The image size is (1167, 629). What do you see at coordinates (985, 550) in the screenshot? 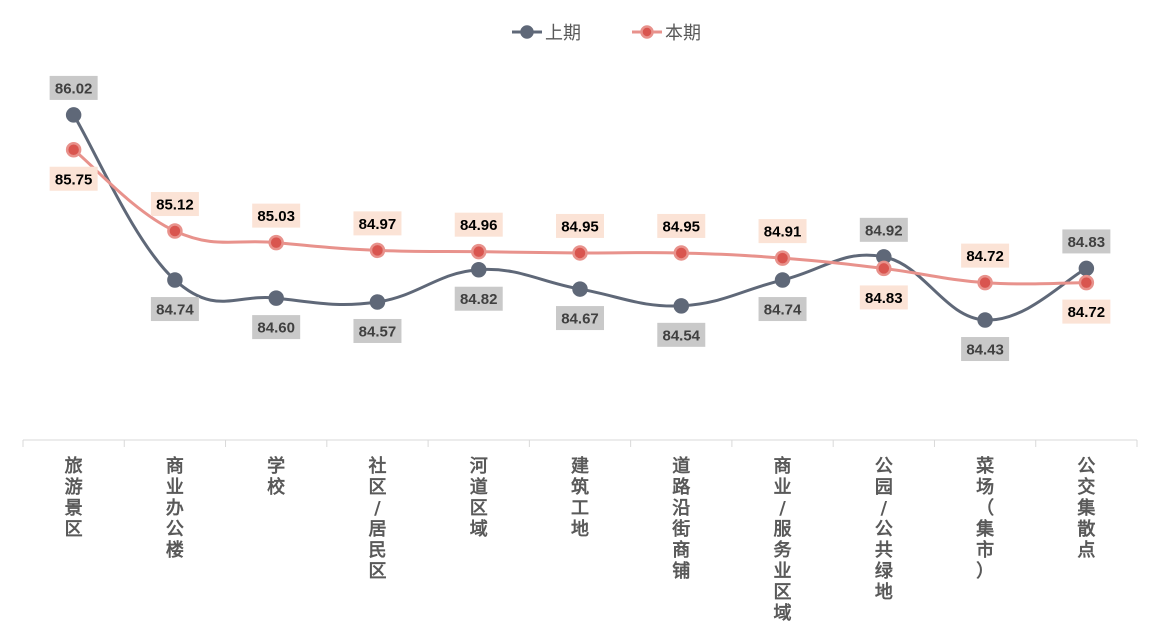
I see `x-tick-label-char: 市` at bounding box center [985, 550].